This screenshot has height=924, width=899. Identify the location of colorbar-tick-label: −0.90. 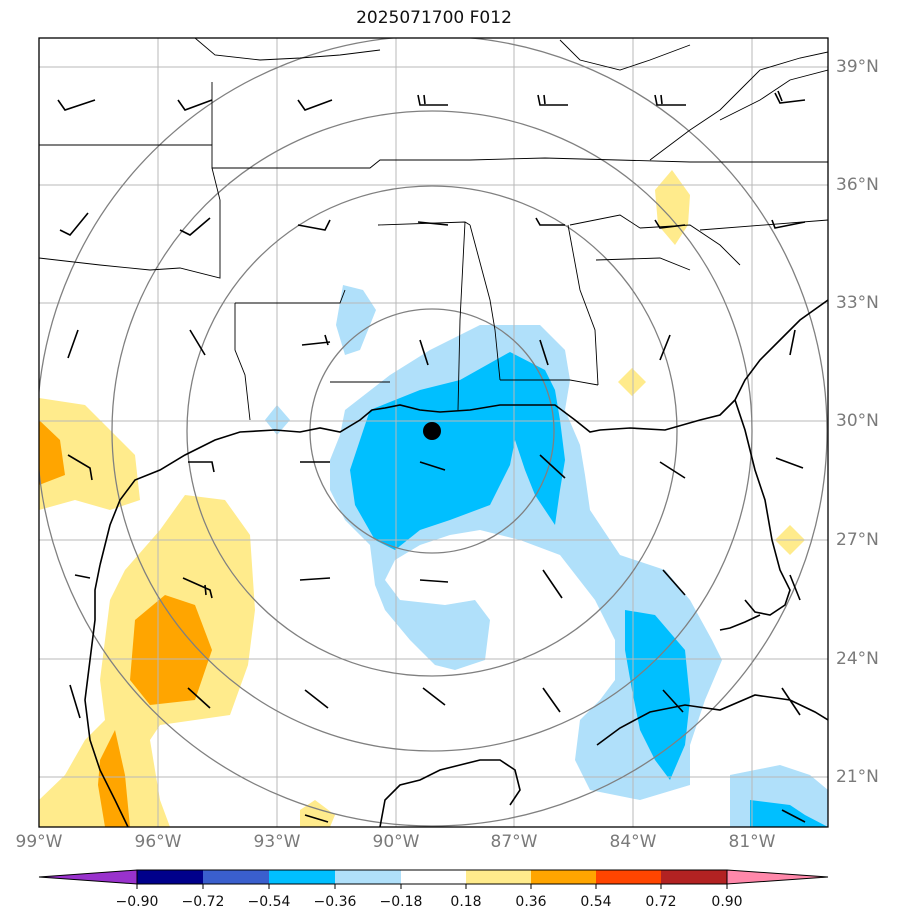
(137, 902).